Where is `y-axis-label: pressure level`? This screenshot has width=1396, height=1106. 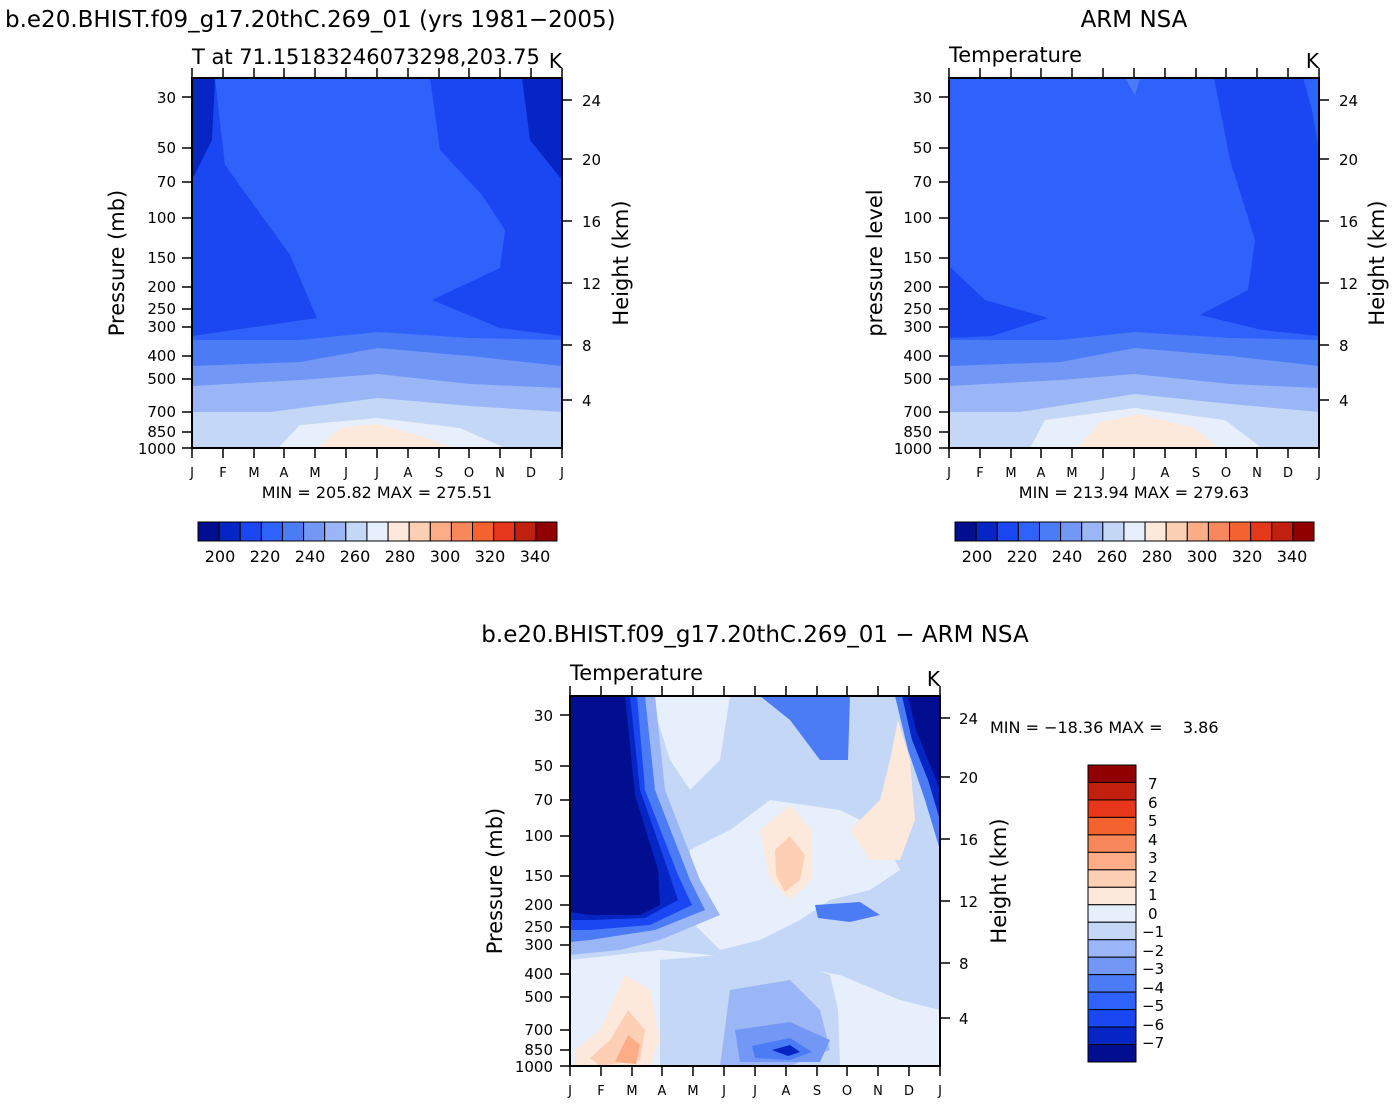 y-axis-label: pressure level is located at coordinates (875, 262).